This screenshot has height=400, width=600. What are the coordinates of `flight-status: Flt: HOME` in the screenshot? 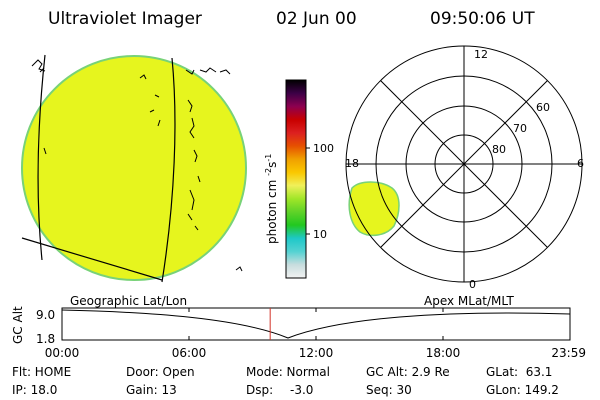 It's located at (41, 372).